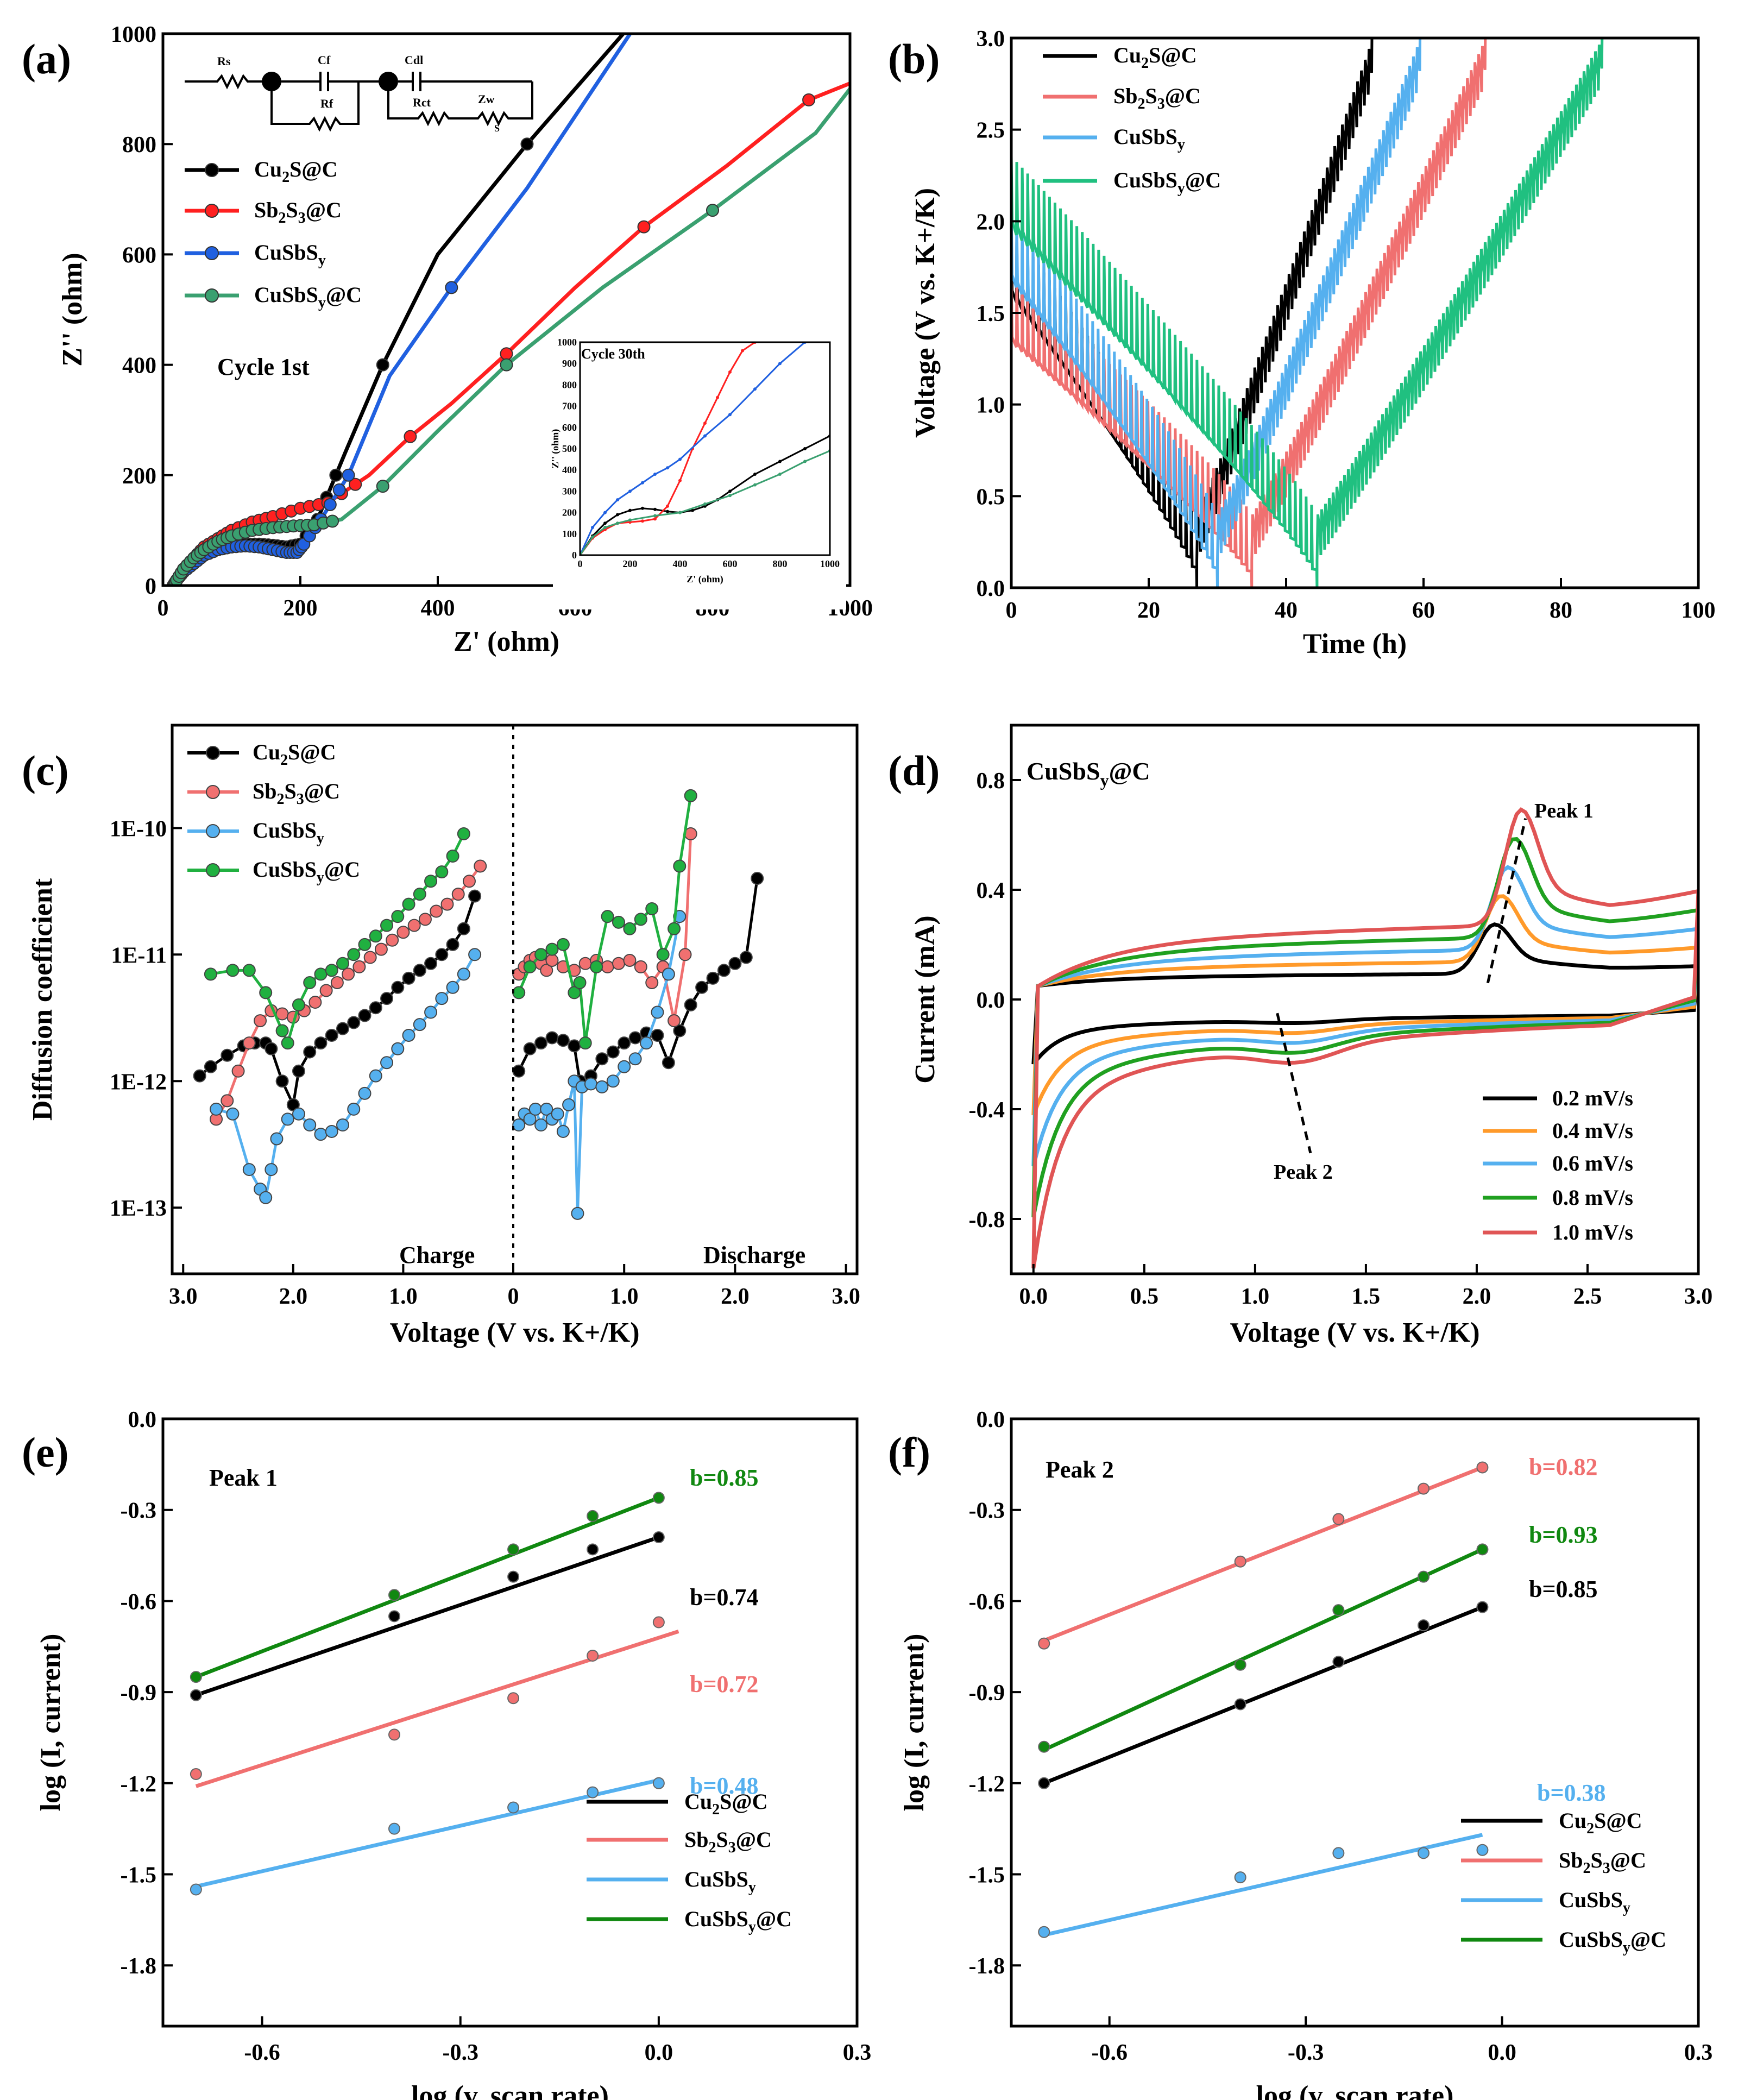 The image size is (1738, 2100). What do you see at coordinates (857, 2052) in the screenshot?
I see `e-x-tick-label: 0.3` at bounding box center [857, 2052].